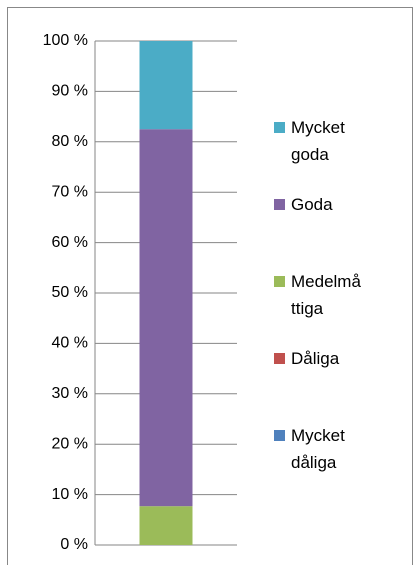 This screenshot has width=418, height=565. Describe the element at coordinates (326, 295) in the screenshot. I see `legend-label: Medelmåttiga` at that location.